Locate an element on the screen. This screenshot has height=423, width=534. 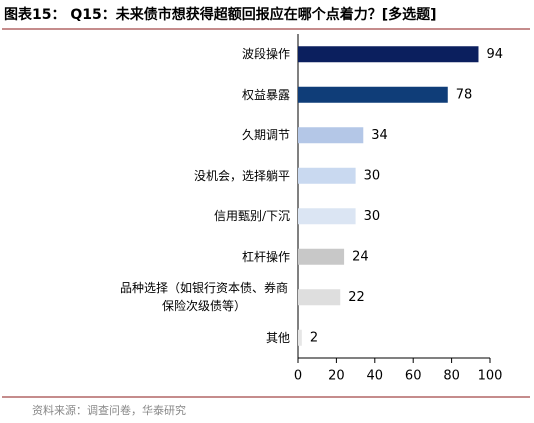
category-label: 没机会，选择躺平 is located at coordinates (241, 175).